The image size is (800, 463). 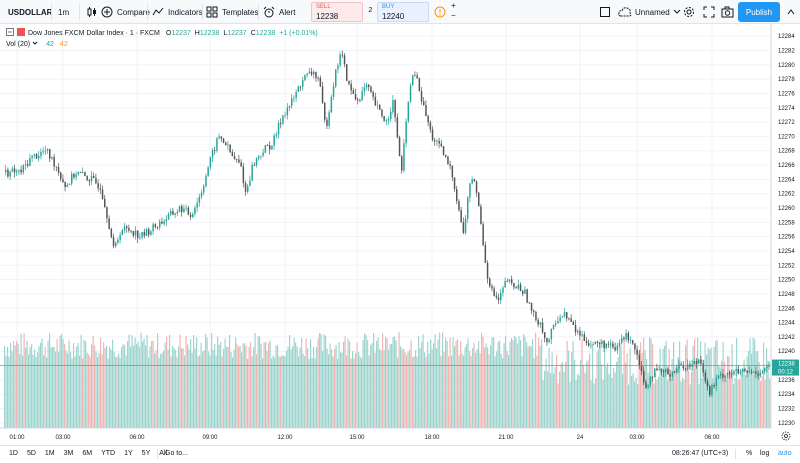 What do you see at coordinates (231, 12) in the screenshot?
I see `templates-button: Templates` at bounding box center [231, 12].